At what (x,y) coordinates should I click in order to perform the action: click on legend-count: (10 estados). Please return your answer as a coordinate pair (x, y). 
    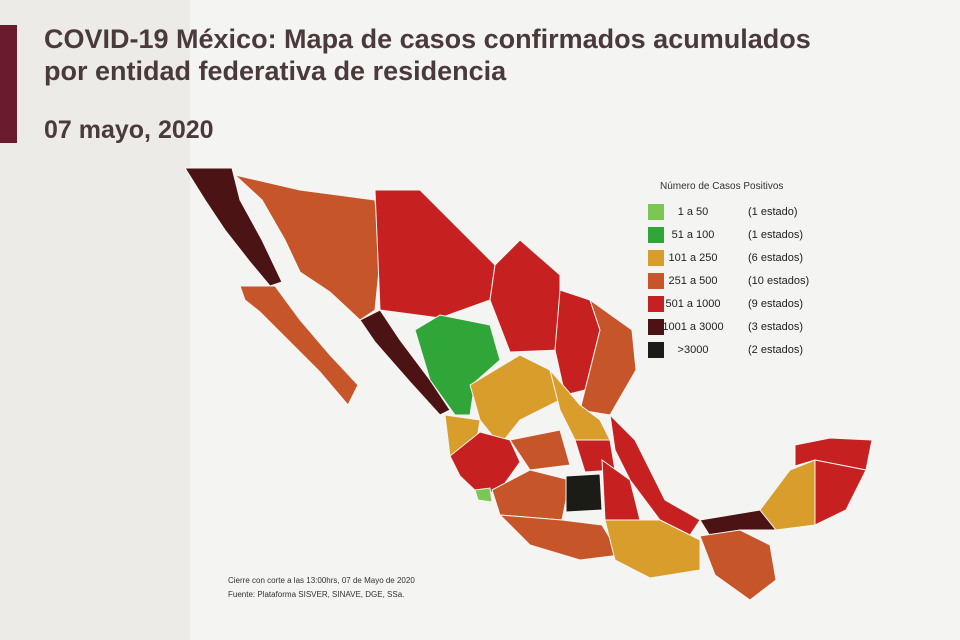
    Looking at the image, I should click on (778, 281).